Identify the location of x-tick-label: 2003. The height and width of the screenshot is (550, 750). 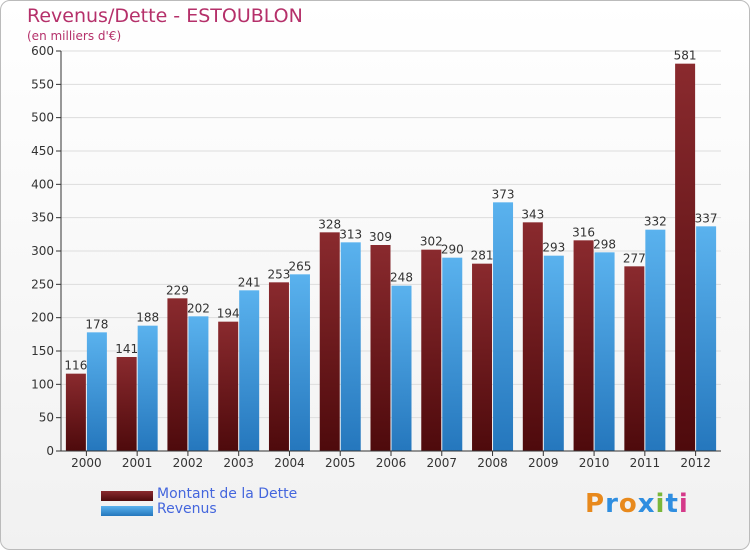
(238, 463).